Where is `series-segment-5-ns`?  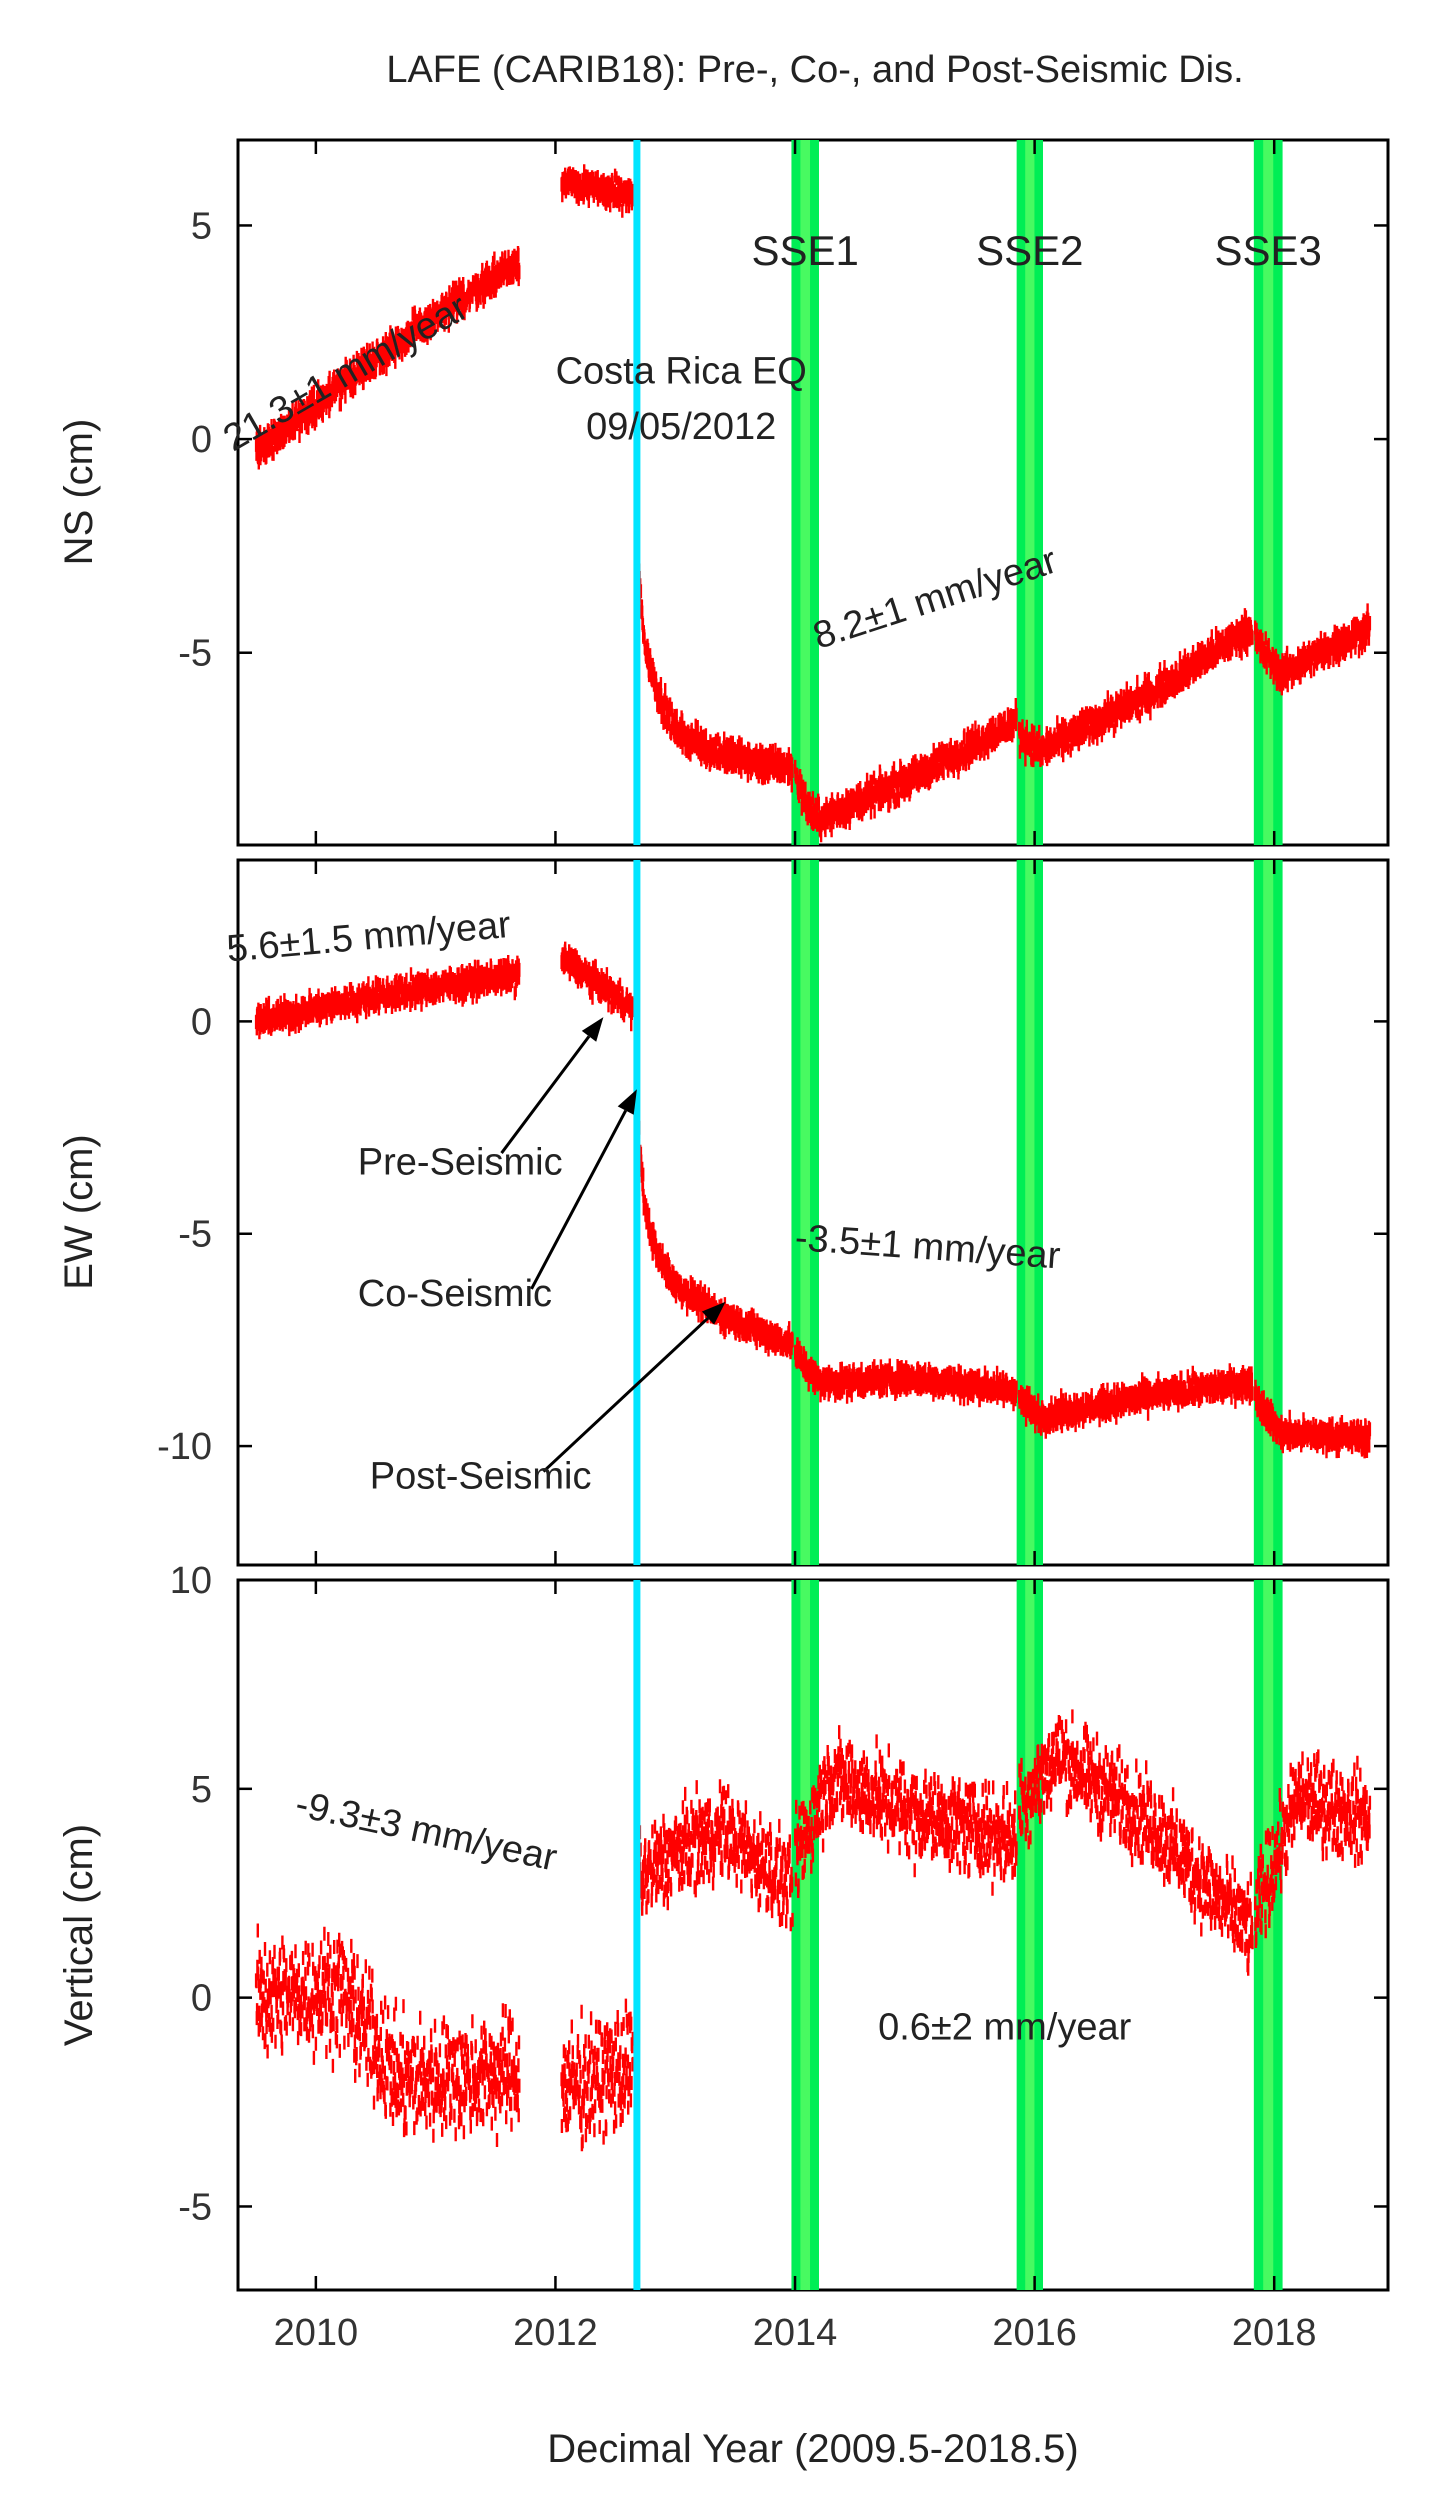 series-segment-5-ns is located at coordinates (1136, 688).